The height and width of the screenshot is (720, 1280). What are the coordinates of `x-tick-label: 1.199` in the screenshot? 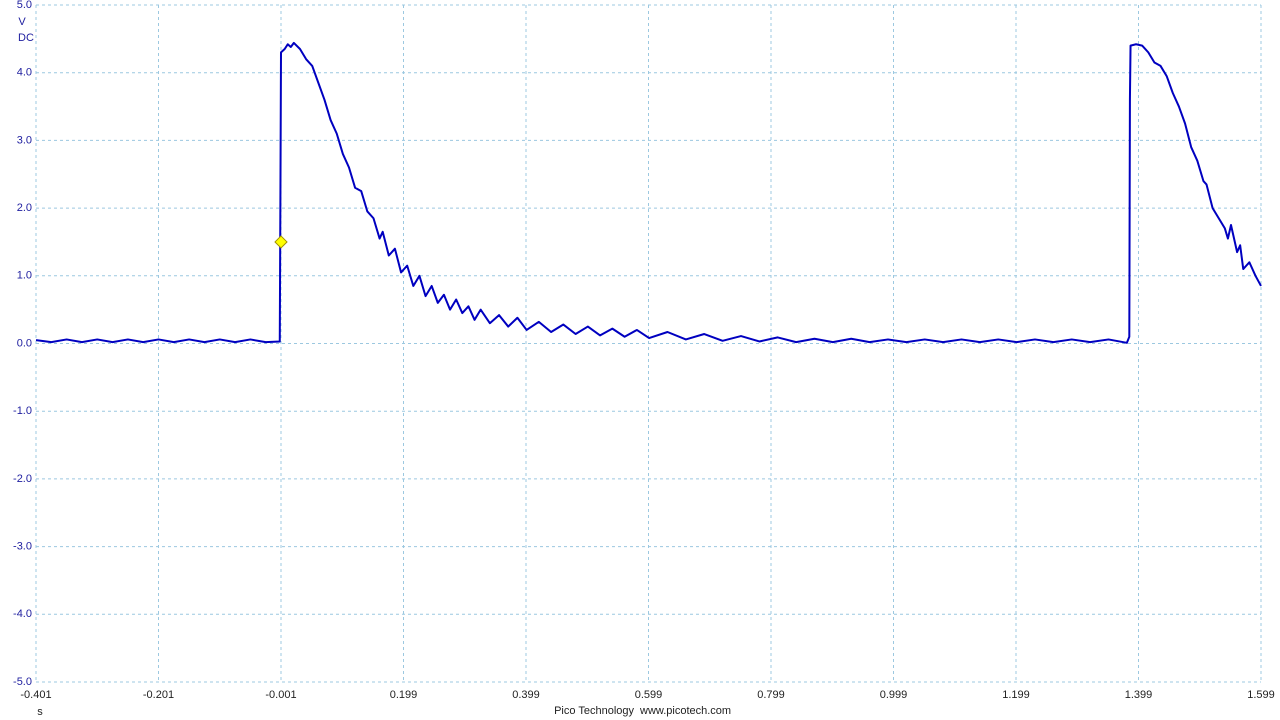 It's located at (1016, 695).